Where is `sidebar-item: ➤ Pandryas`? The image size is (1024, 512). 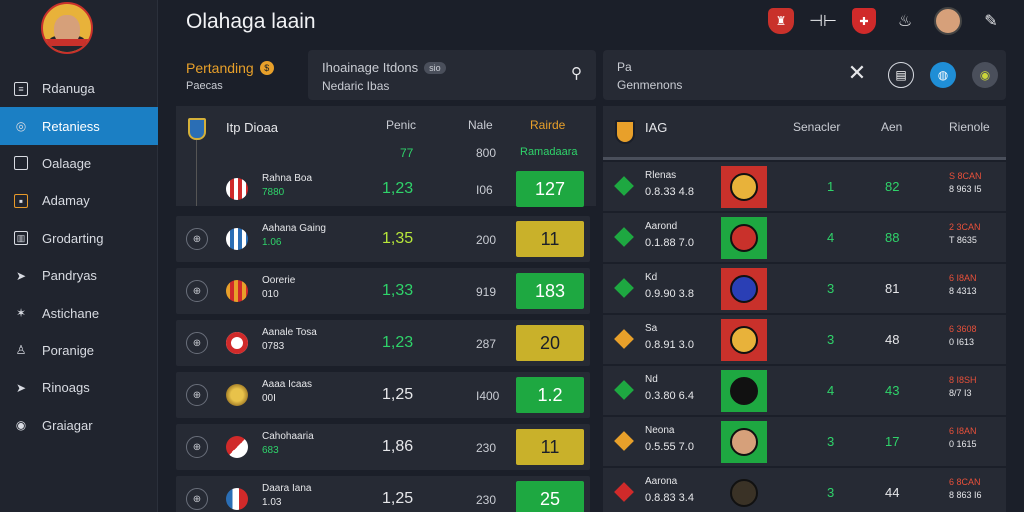 sidebar-item: ➤ Pandryas is located at coordinates (79, 275).